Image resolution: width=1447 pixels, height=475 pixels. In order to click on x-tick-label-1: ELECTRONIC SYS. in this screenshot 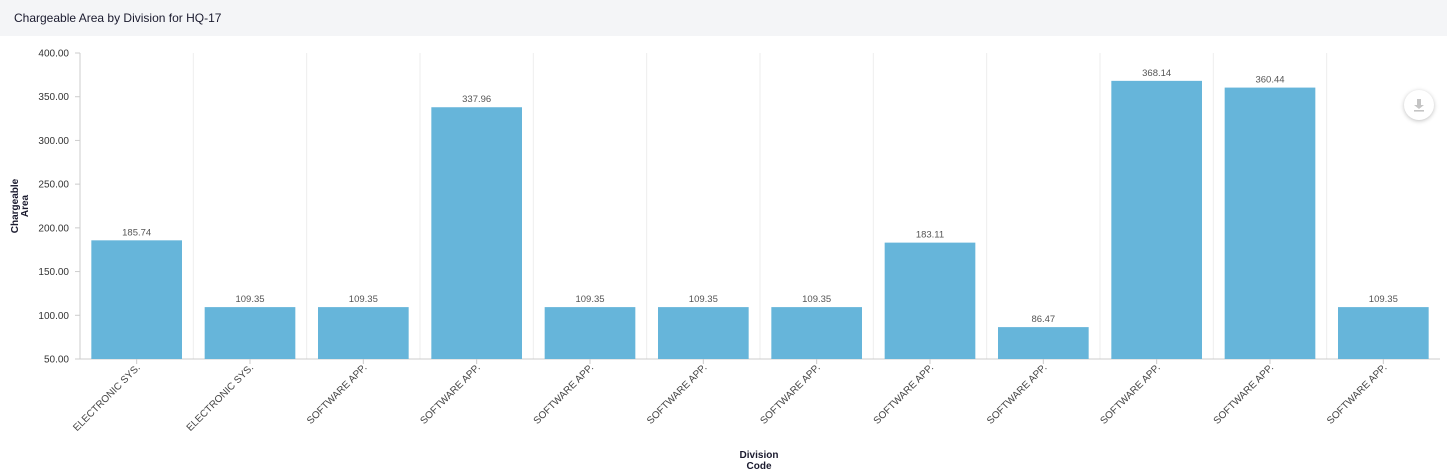, I will do `click(106, 397)`.